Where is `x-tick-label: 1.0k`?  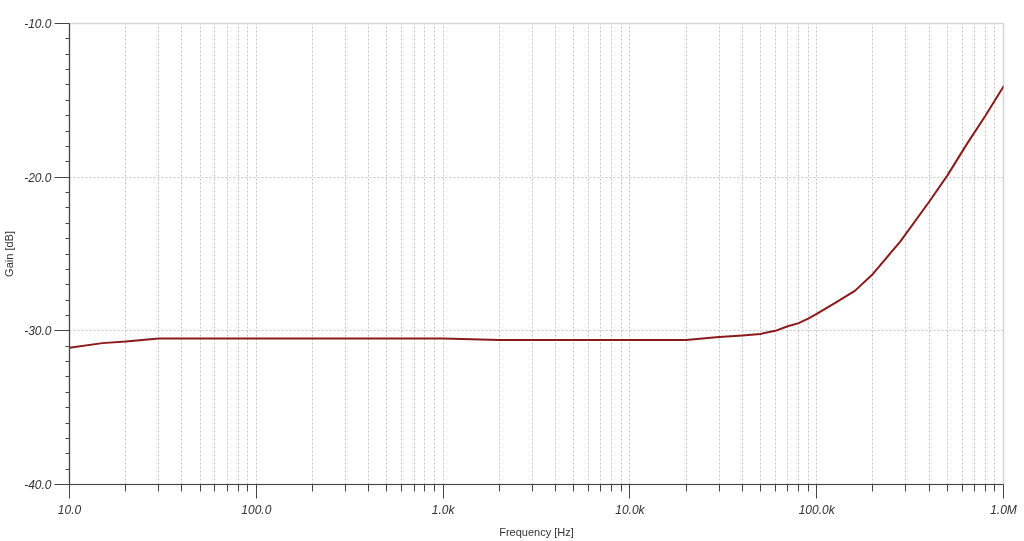 x-tick-label: 1.0k is located at coordinates (443, 509).